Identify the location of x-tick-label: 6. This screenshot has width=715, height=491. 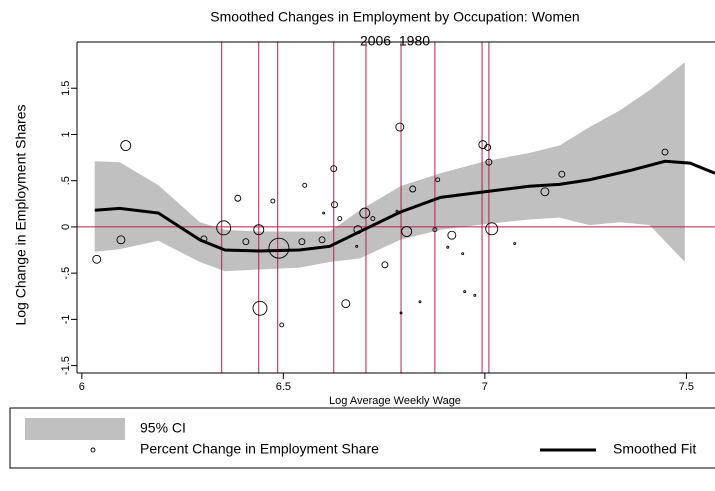
(82, 387).